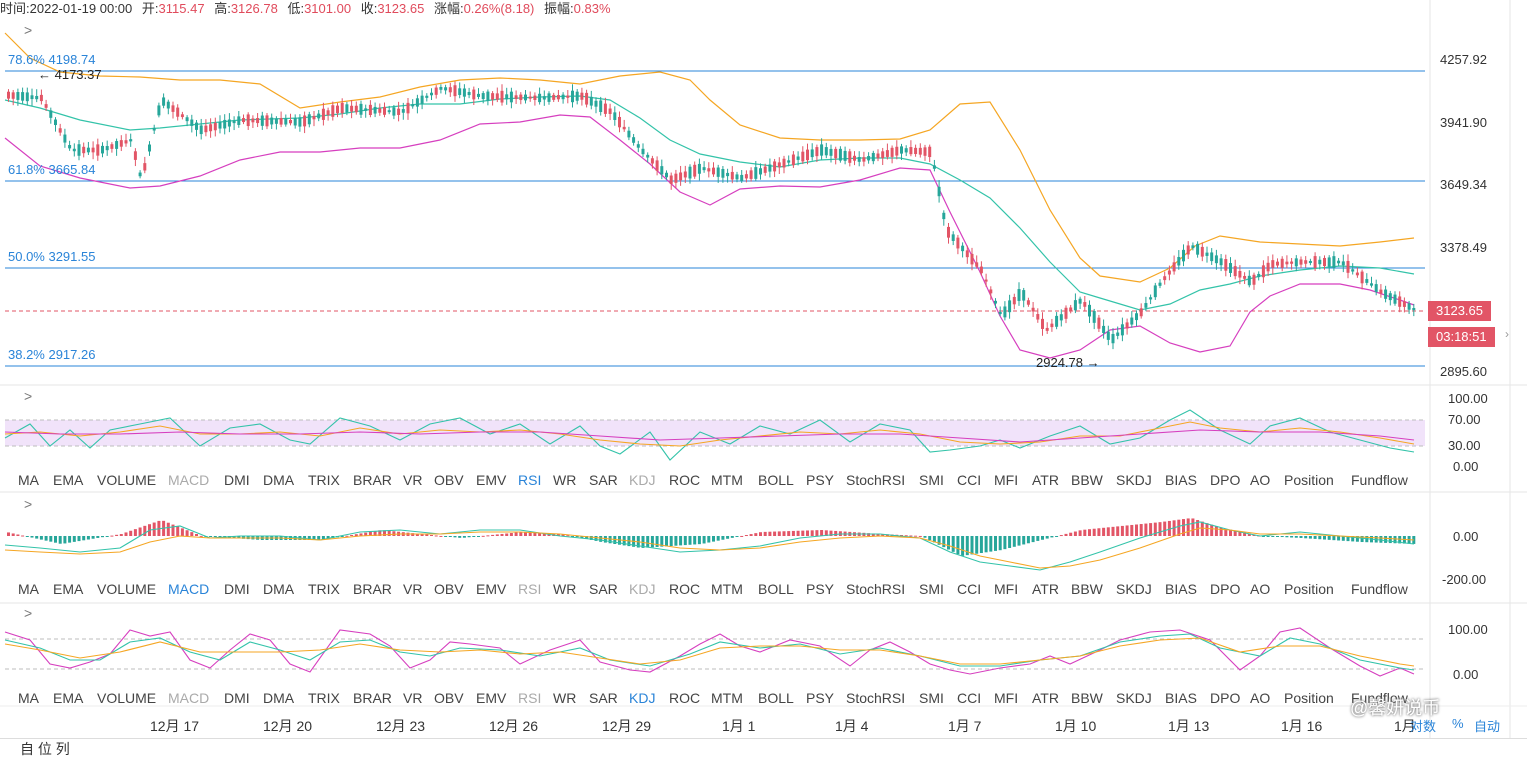 The image size is (1527, 759). What do you see at coordinates (28, 504) in the screenshot?
I see `macd-pane-collapse-icon: >` at bounding box center [28, 504].